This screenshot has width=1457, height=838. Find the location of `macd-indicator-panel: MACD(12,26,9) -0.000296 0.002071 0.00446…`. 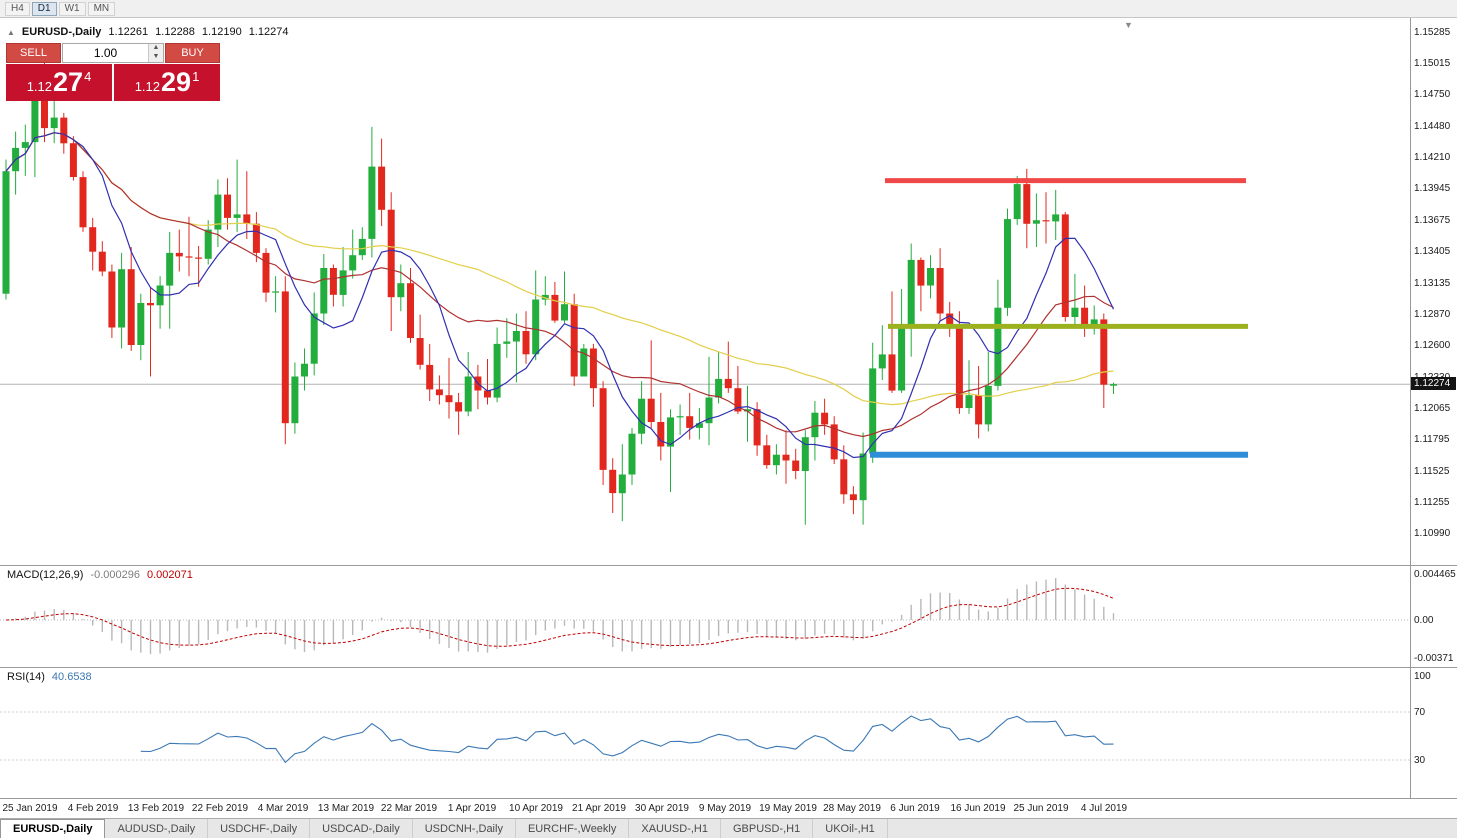

macd-indicator-panel: MACD(12,26,9) -0.000296 0.002071 0.00446… is located at coordinates (728, 616).